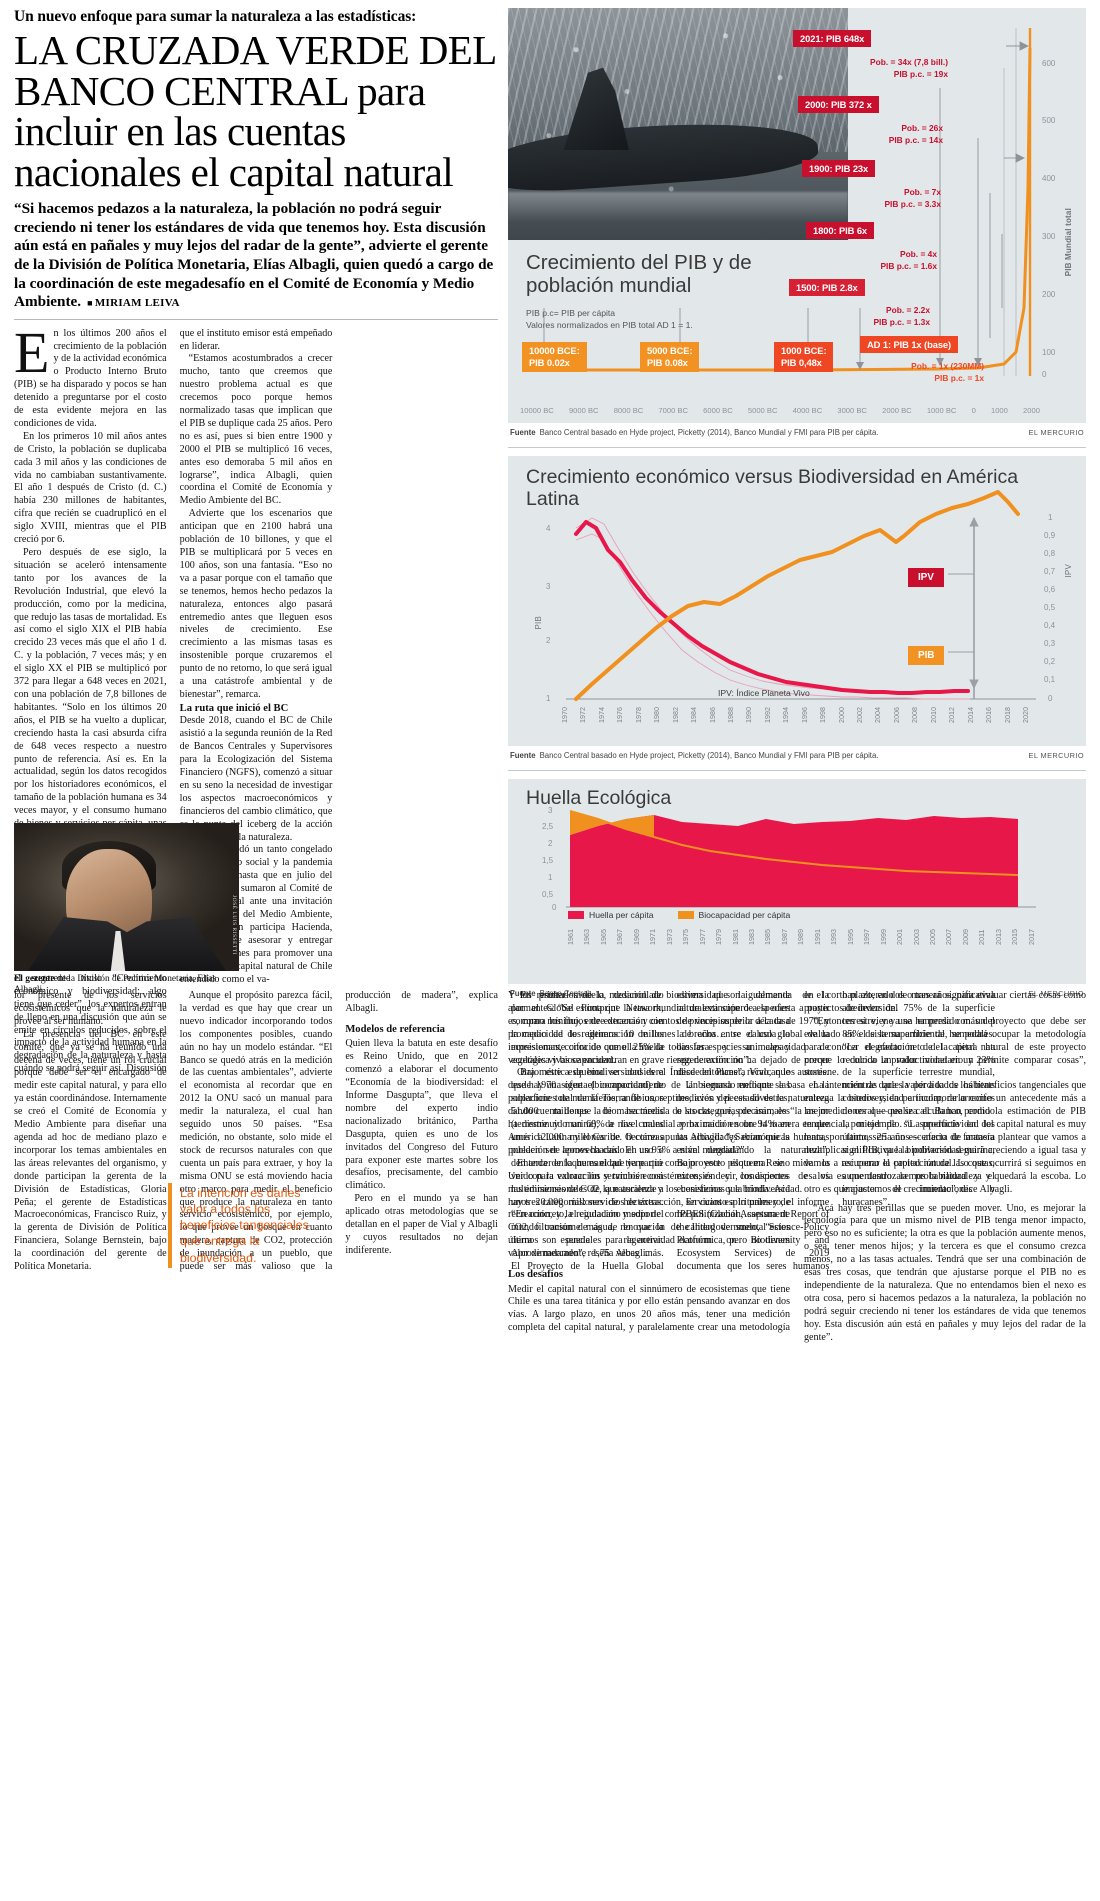  What do you see at coordinates (965, 937) in the screenshot?
I see `chart3-xtick: 2009` at bounding box center [965, 937].